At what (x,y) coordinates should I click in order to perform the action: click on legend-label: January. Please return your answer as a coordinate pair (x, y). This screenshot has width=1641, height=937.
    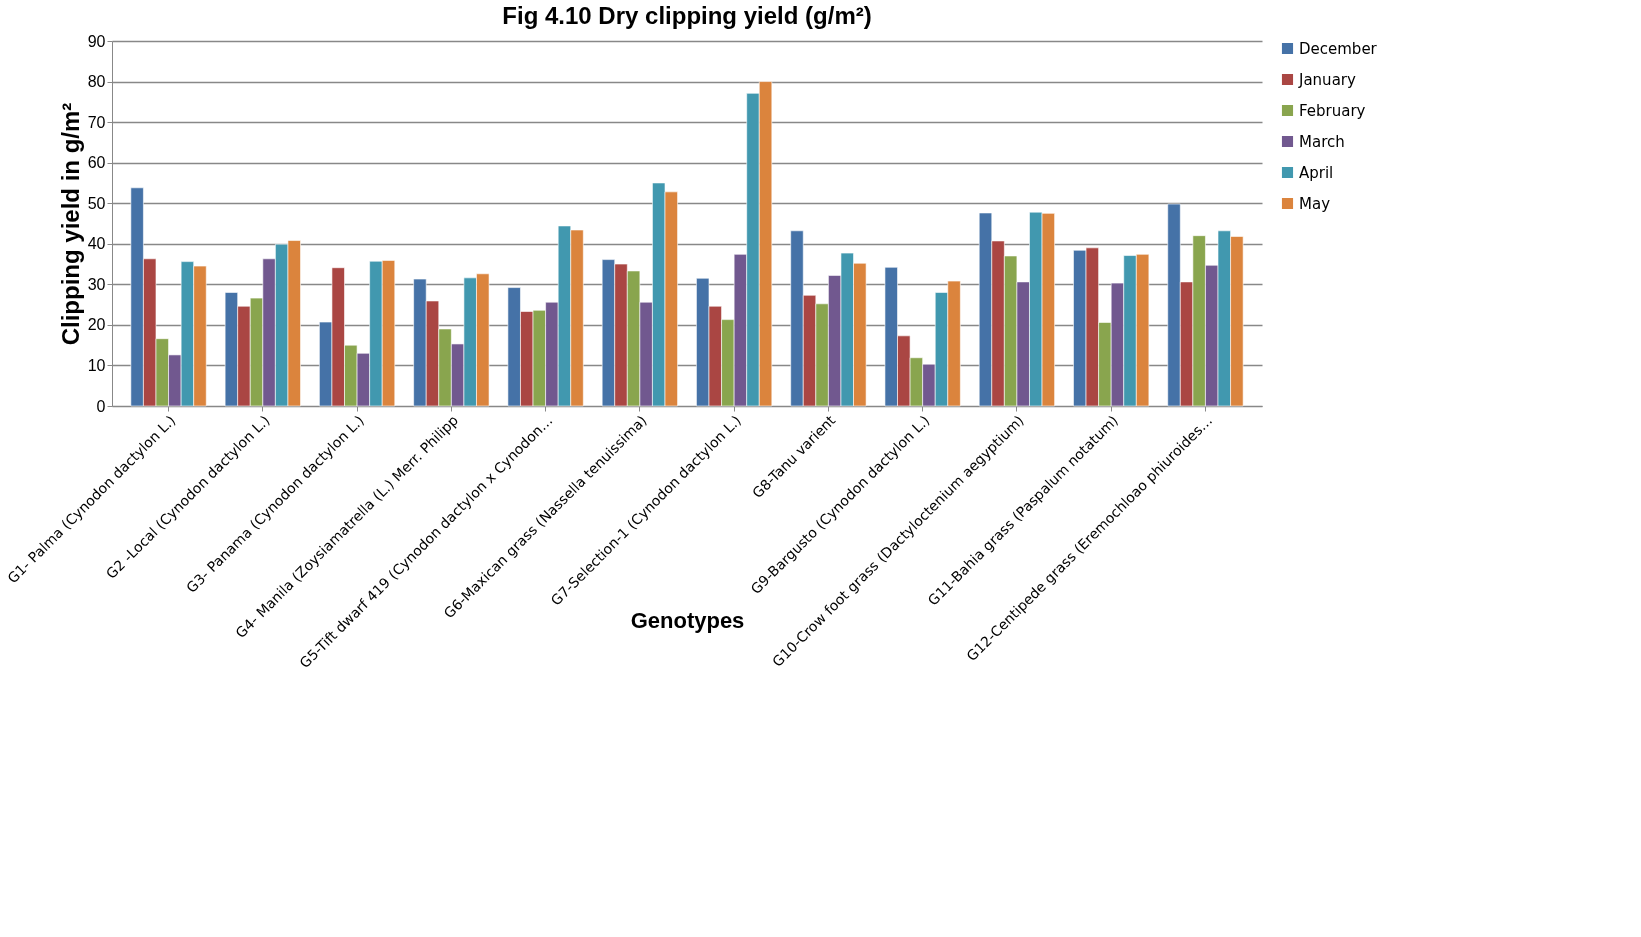
    Looking at the image, I should click on (1327, 79).